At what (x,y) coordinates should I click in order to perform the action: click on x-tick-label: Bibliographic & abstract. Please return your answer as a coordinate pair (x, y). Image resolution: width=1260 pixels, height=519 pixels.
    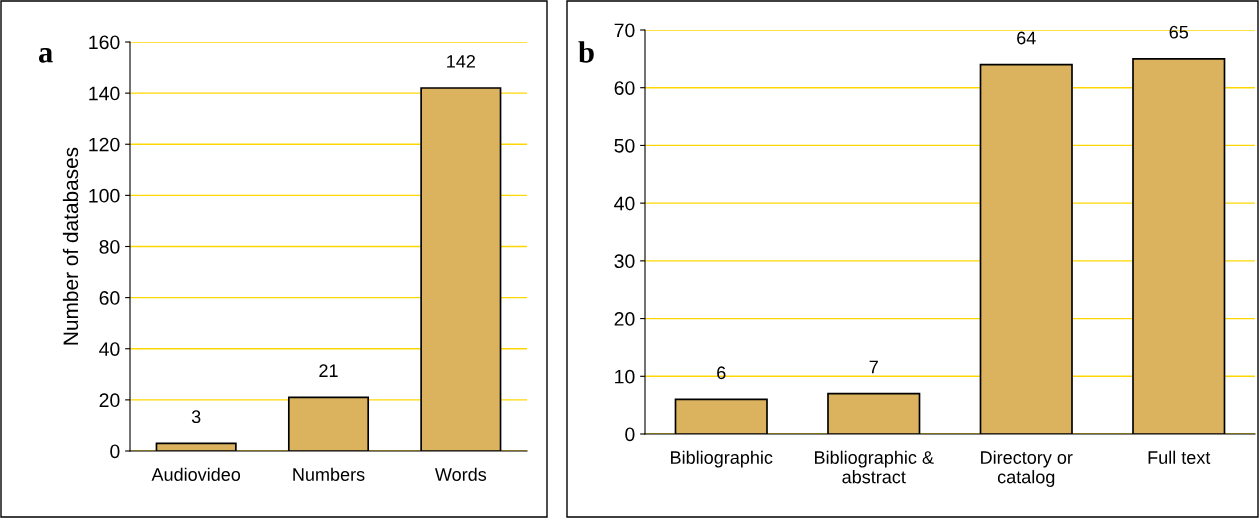
    Looking at the image, I should click on (874, 467).